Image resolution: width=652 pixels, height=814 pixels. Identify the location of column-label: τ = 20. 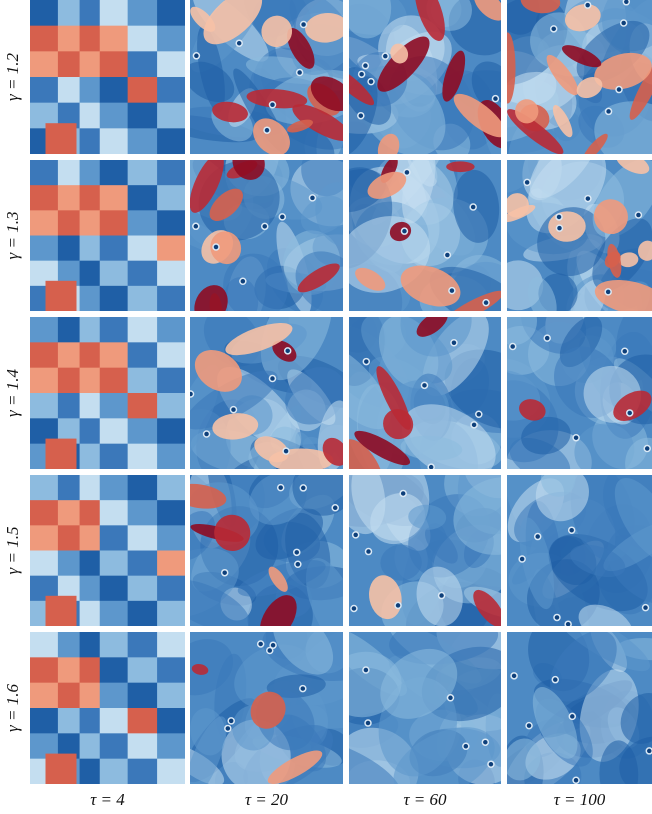
(267, 799).